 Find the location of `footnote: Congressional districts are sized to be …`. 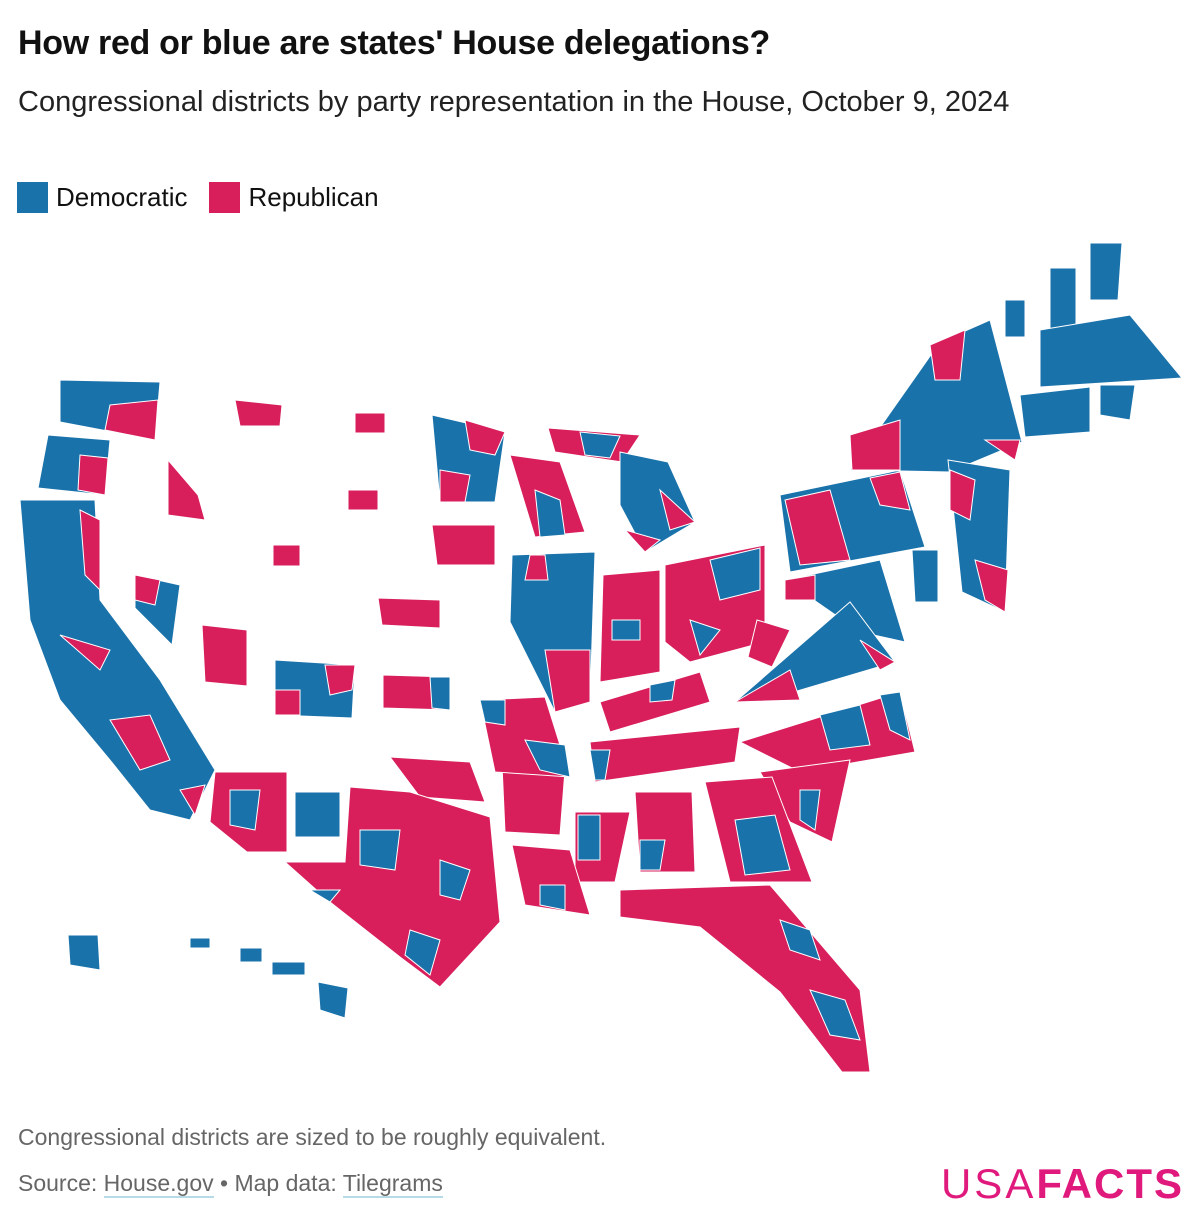

footnote: Congressional districts are sized to be … is located at coordinates (312, 1137).